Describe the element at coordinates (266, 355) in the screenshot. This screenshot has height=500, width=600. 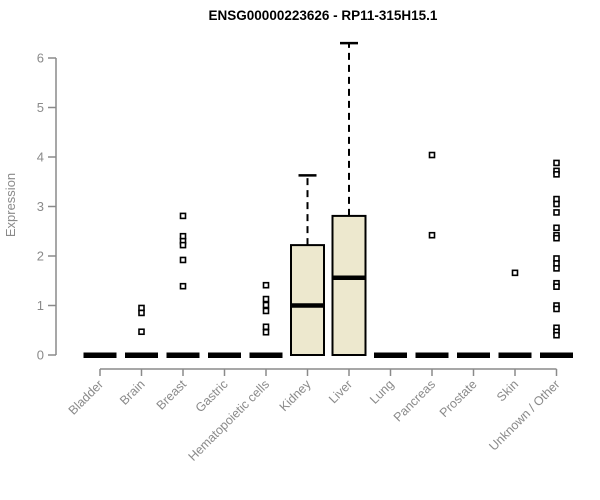
I see `collapsed-box-hematopoietic-cells` at that location.